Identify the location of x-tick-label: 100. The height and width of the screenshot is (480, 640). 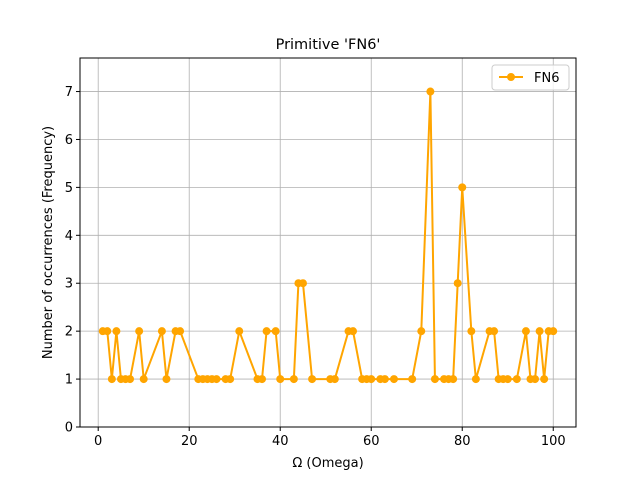
(553, 441).